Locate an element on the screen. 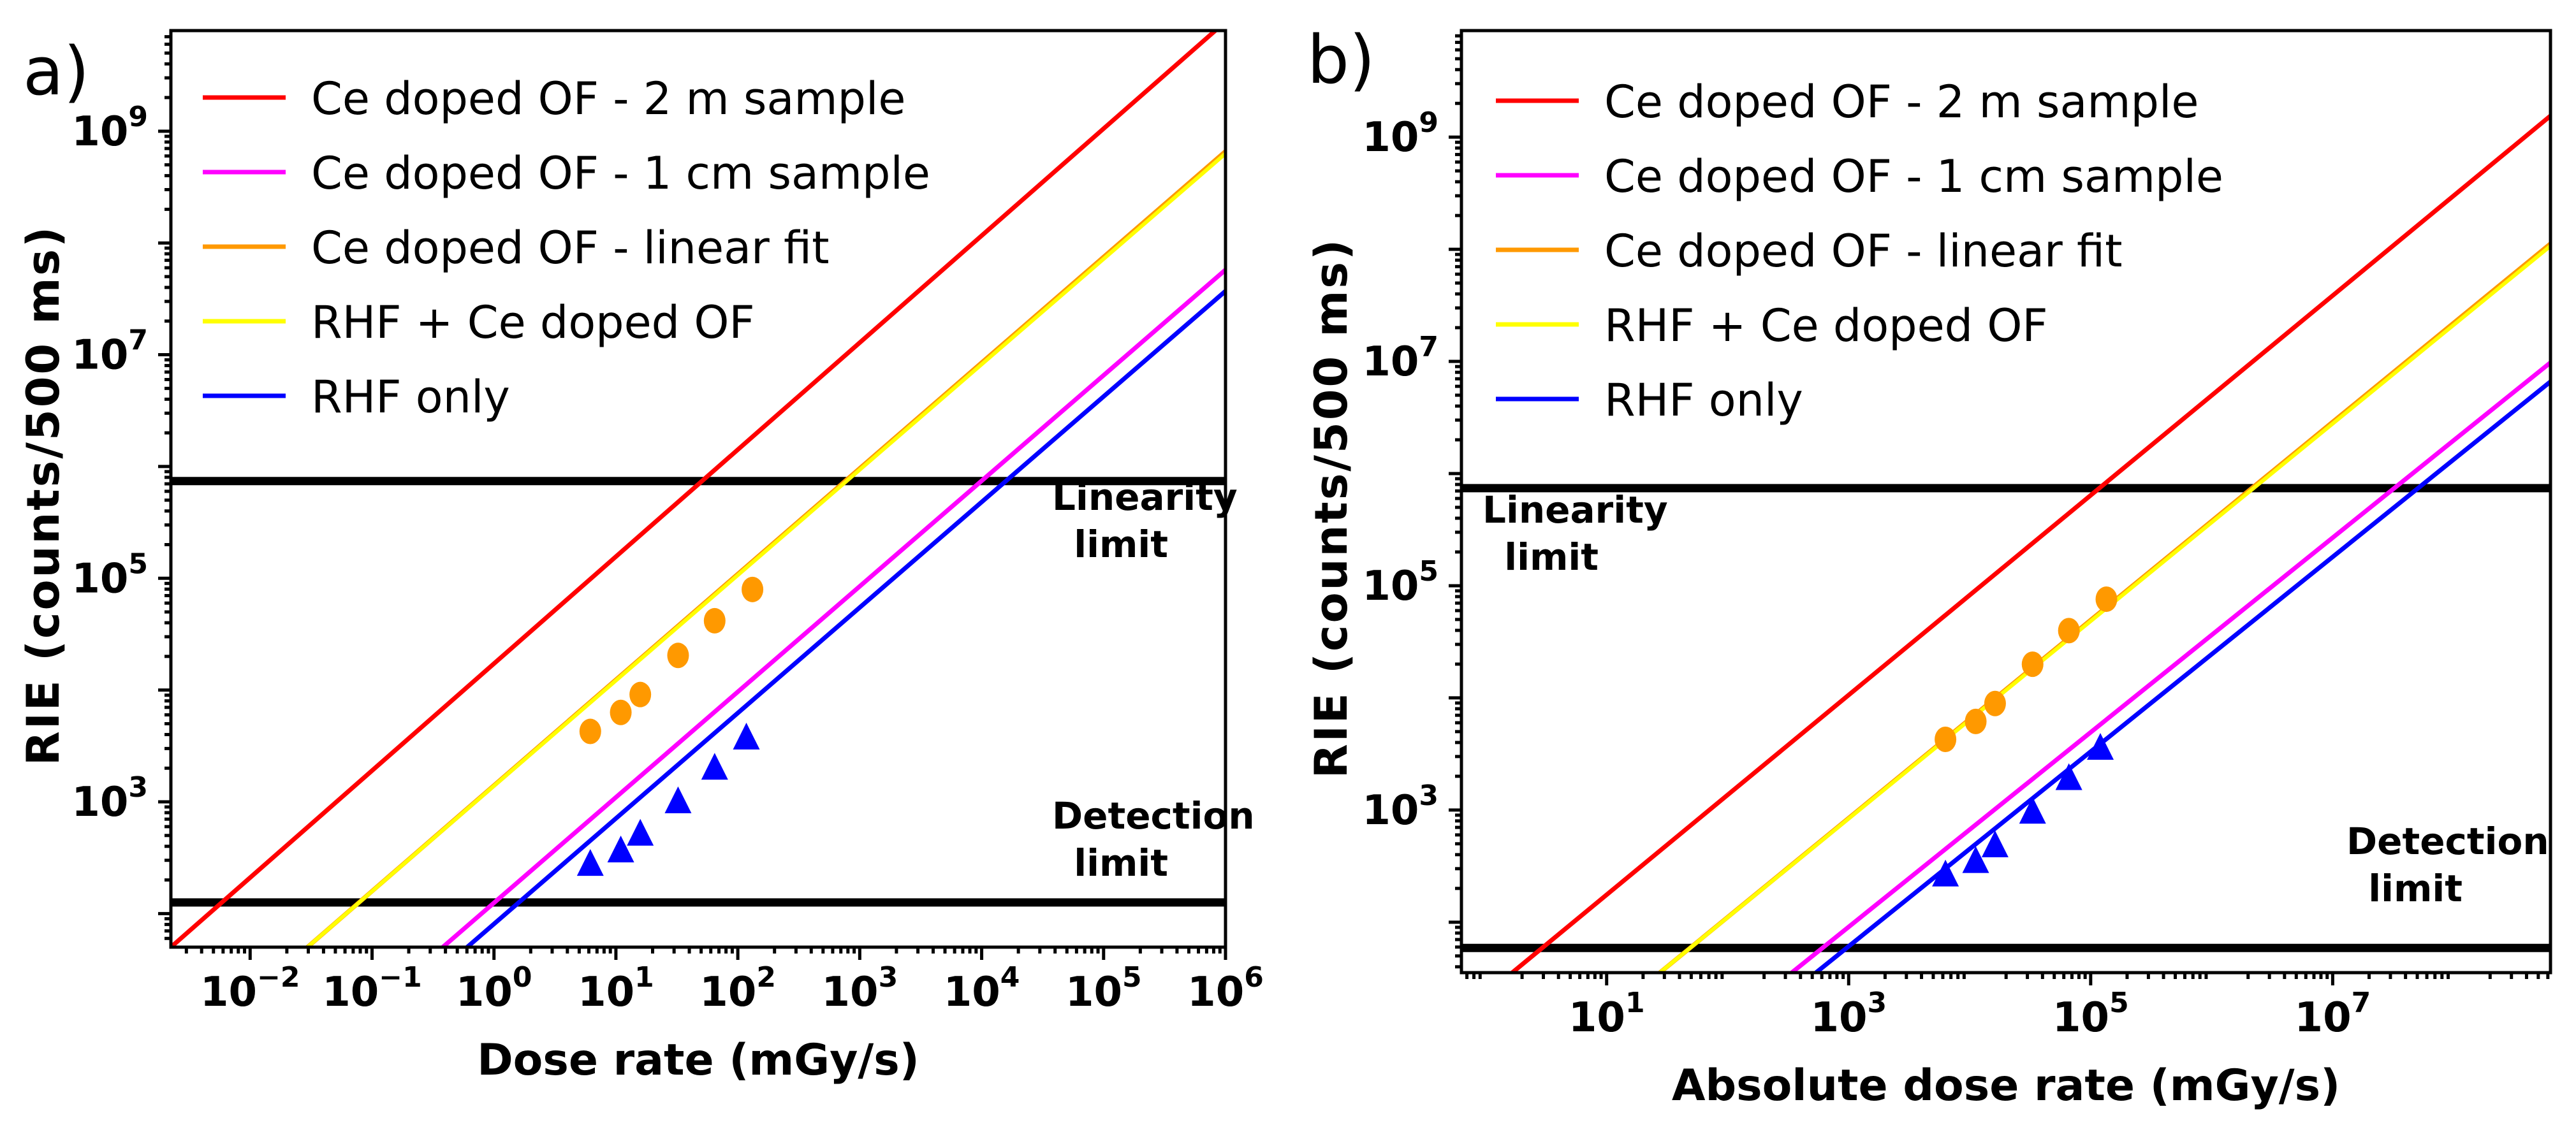 The height and width of the screenshot is (1139, 2576). x-tick-label: 10² is located at coordinates (737, 989).